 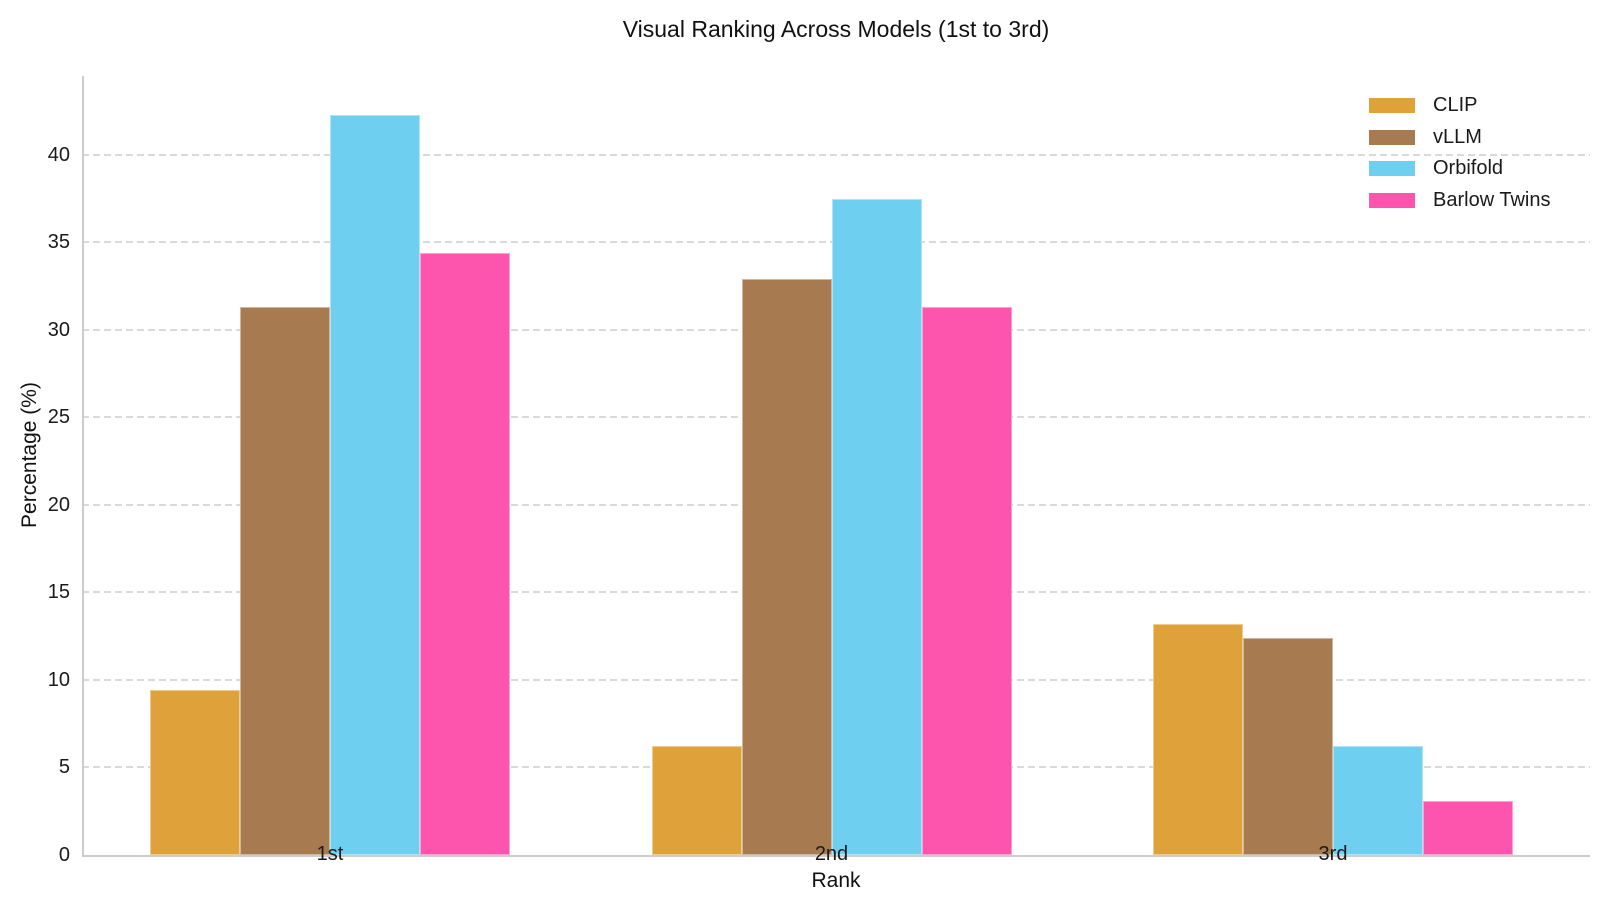 What do you see at coordinates (64, 855) in the screenshot?
I see `y-tick-0: 0` at bounding box center [64, 855].